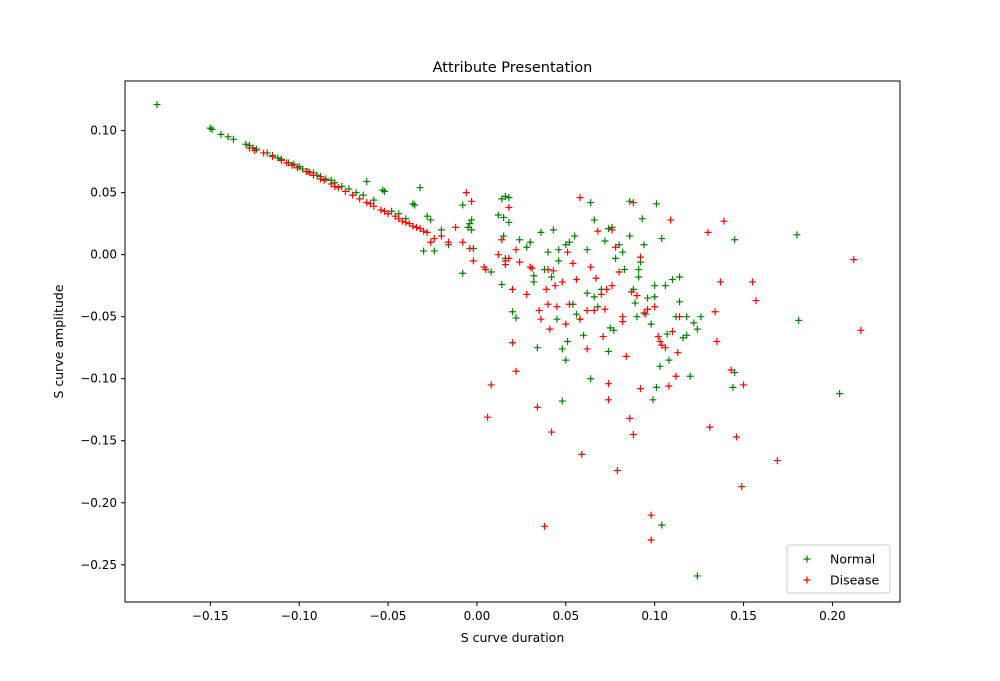 The height and width of the screenshot is (681, 1000). I want to click on legend-box, so click(838, 569).